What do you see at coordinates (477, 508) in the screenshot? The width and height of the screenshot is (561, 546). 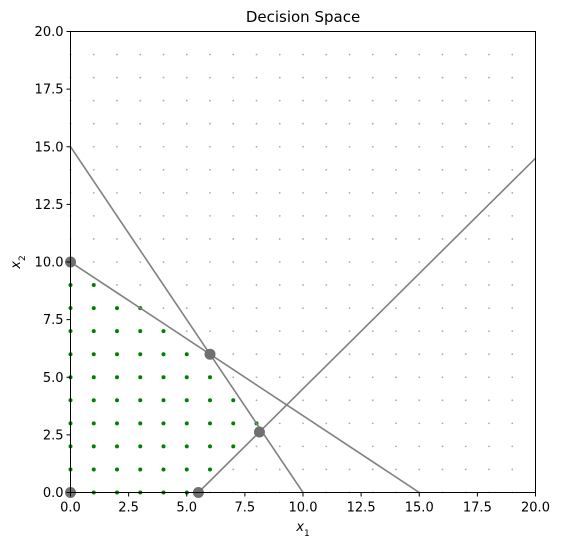 I see `x-tick-label: 17.5` at bounding box center [477, 508].